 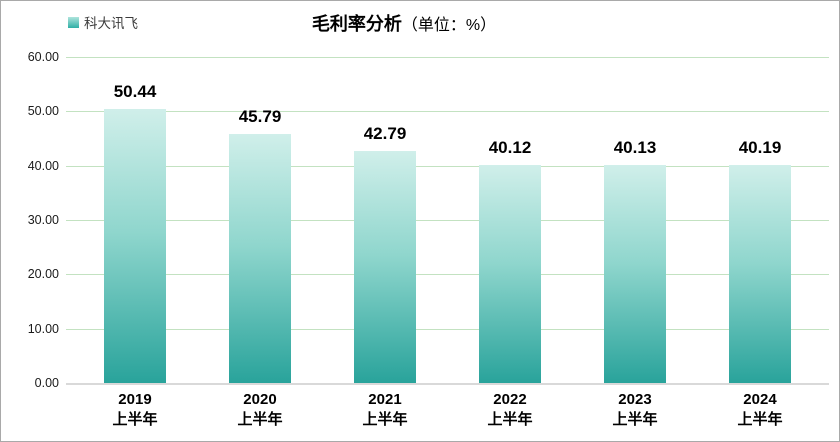 I want to click on chart-title: 毛利率分析（单位：%）, so click(x=404, y=23).